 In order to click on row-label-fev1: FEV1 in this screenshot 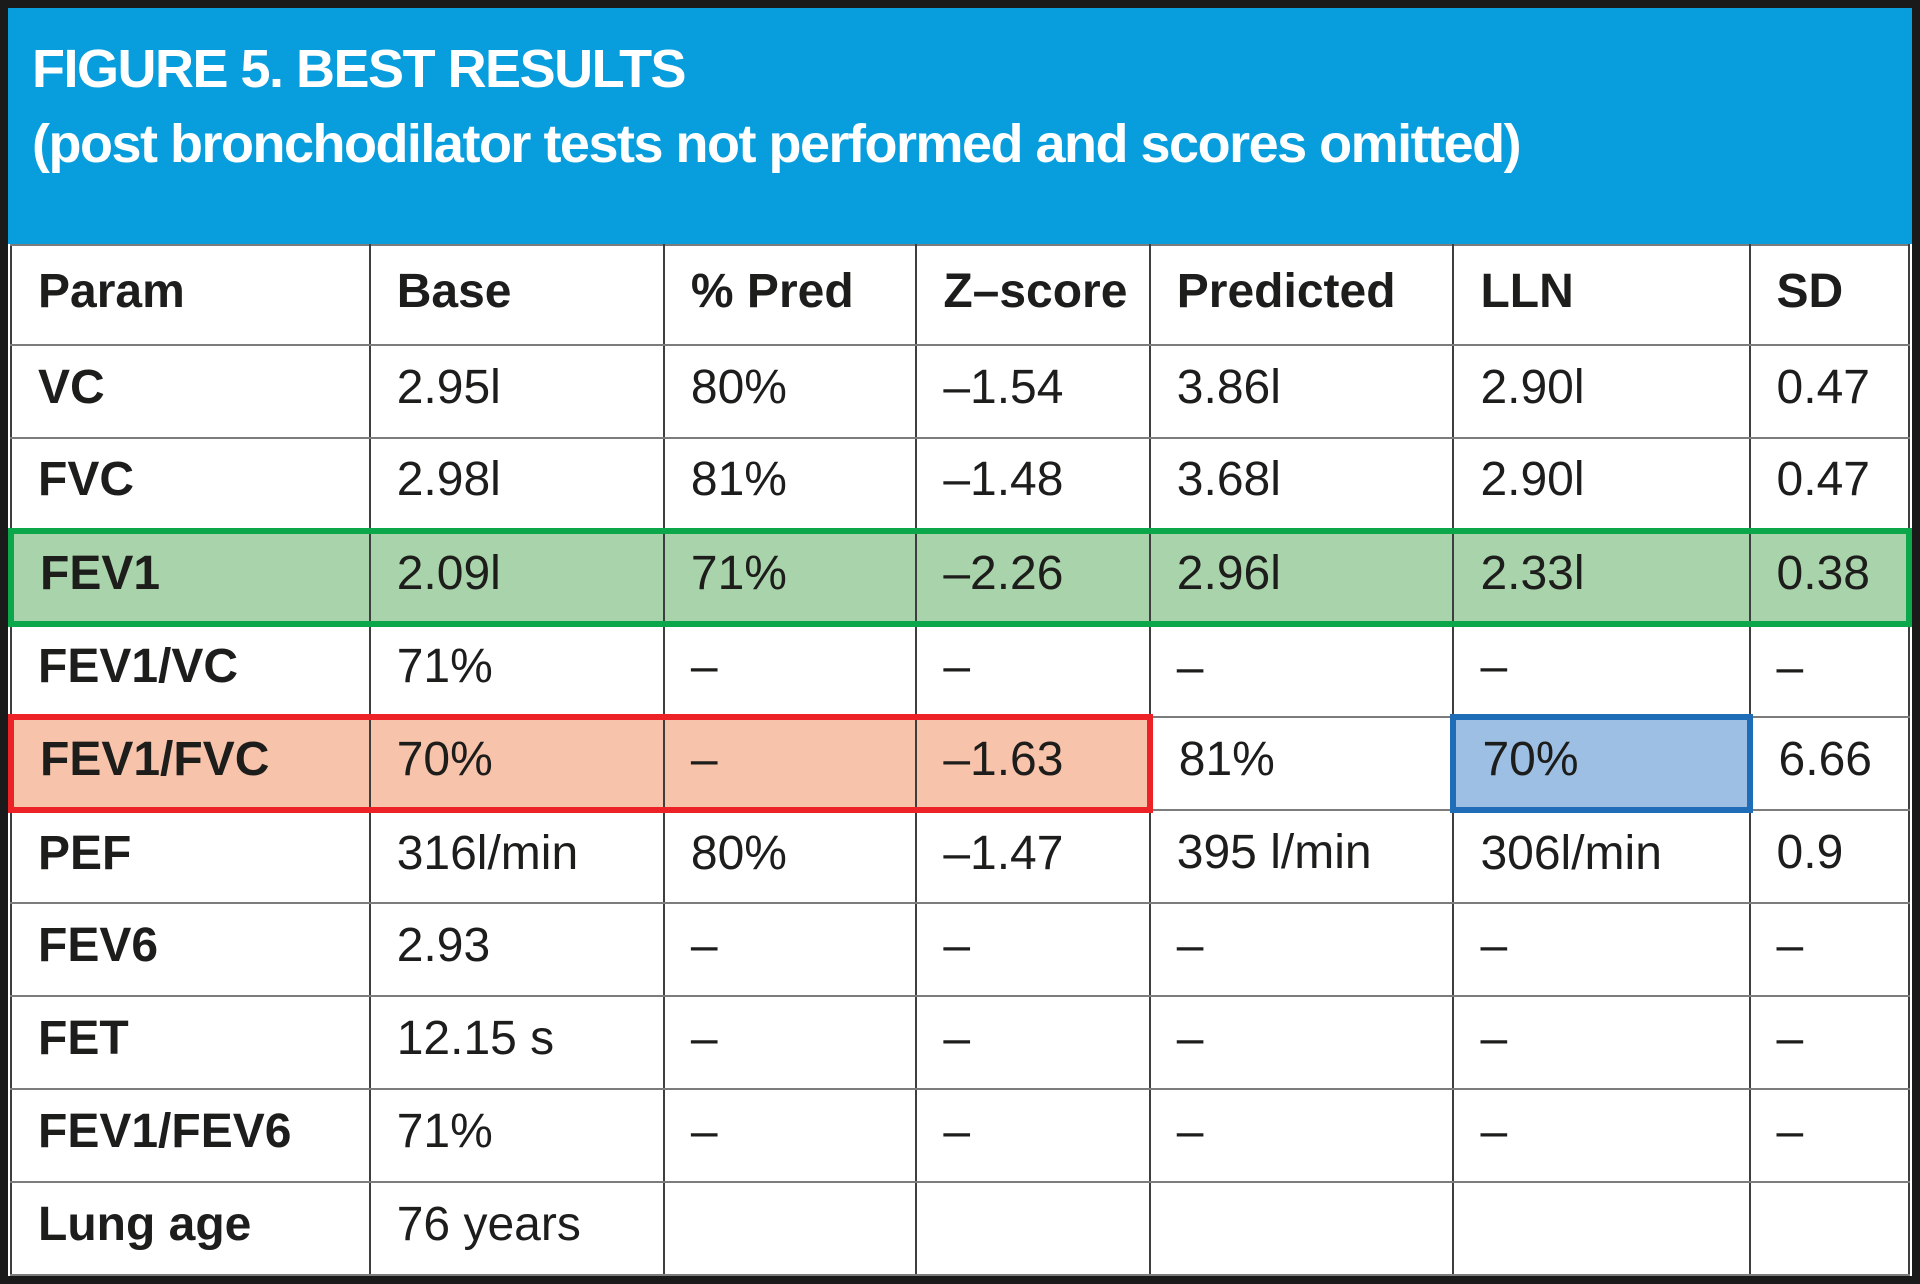, I will do `click(189, 577)`.